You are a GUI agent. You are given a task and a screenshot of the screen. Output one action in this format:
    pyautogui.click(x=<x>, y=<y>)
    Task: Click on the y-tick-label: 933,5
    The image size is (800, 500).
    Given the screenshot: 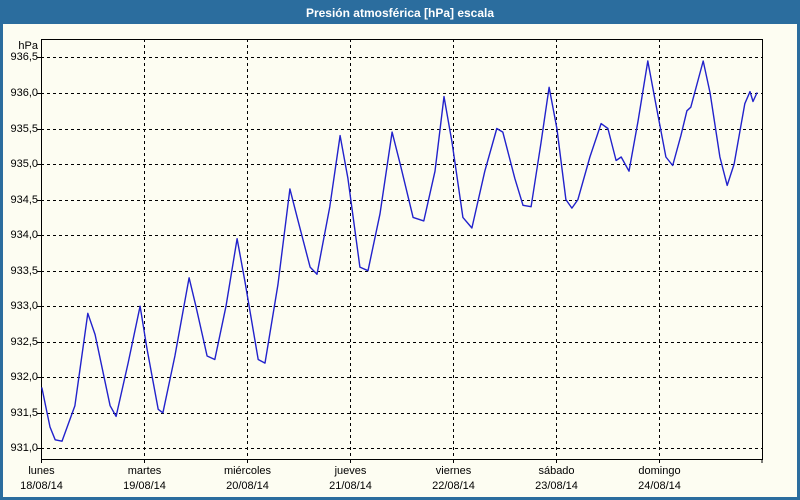 What is the action you would take?
    pyautogui.click(x=24, y=271)
    